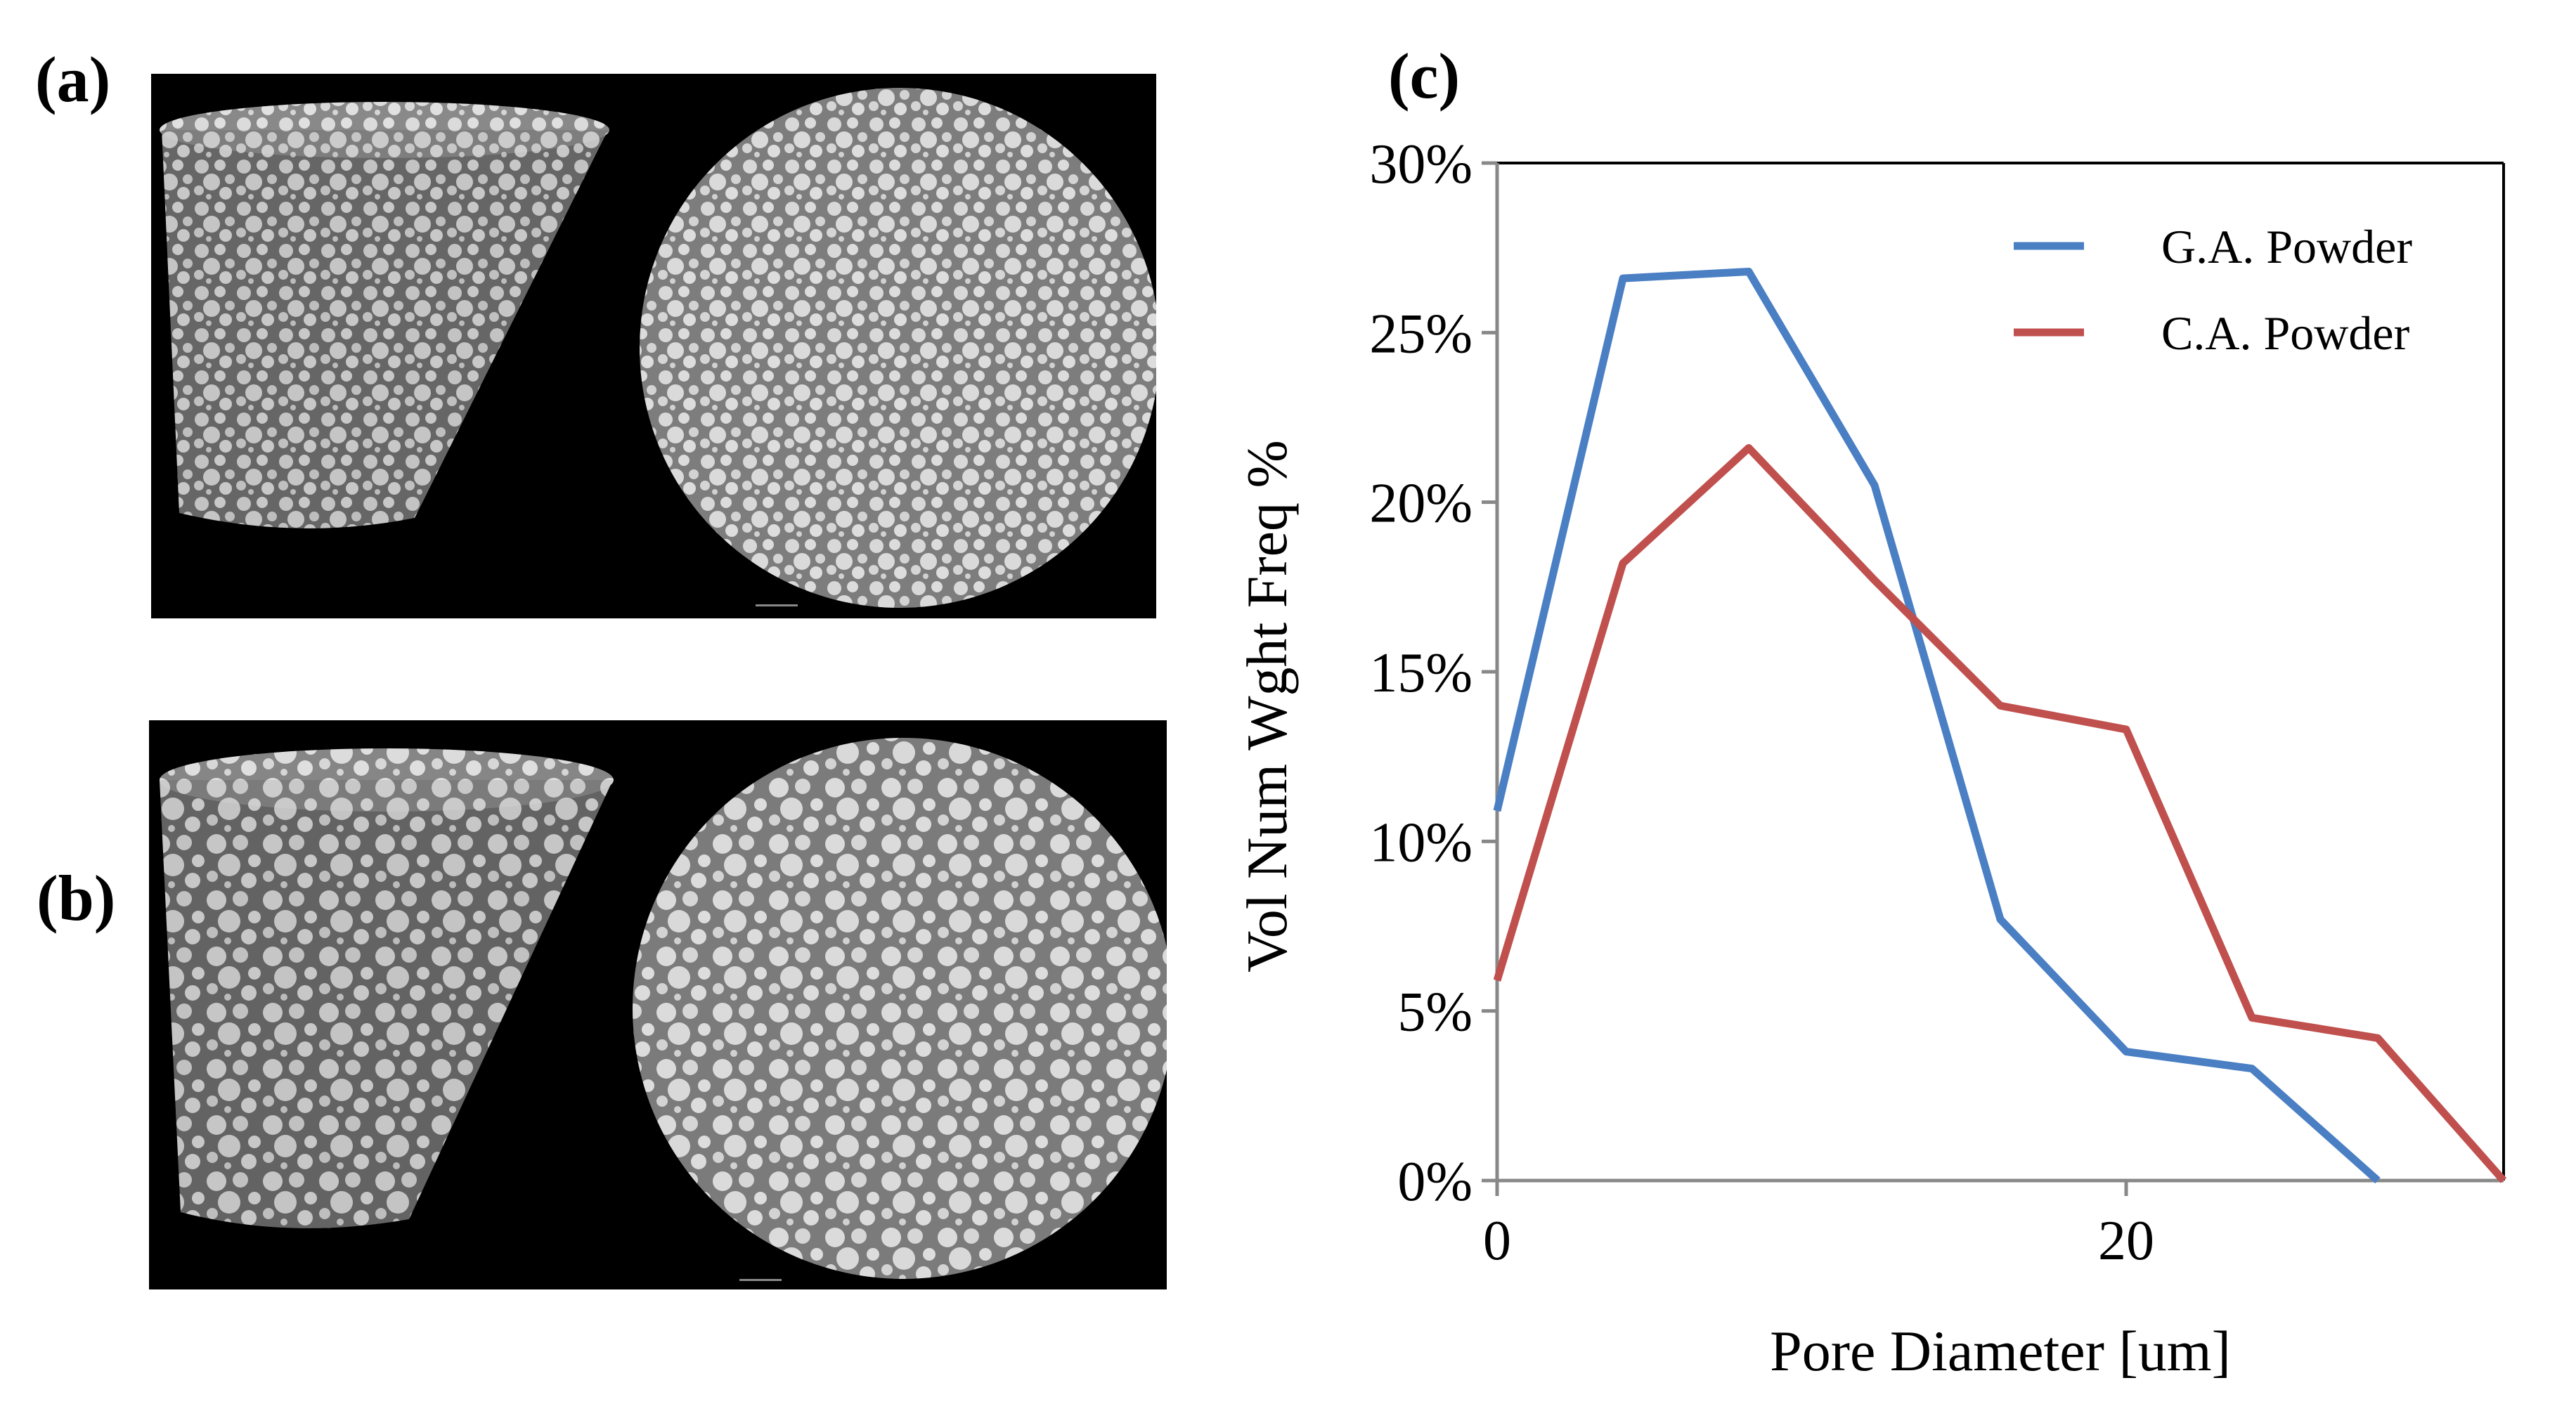 The image size is (2576, 1404). I want to click on y-tick-label: 25%, so click(1421, 334).